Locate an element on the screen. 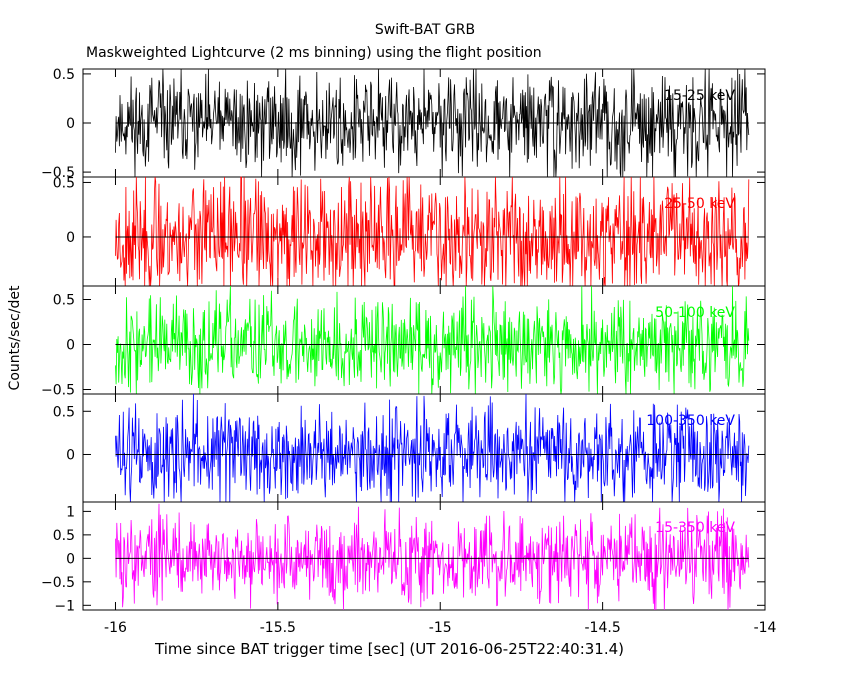  band-label: 100-350 keV is located at coordinates (690, 421).